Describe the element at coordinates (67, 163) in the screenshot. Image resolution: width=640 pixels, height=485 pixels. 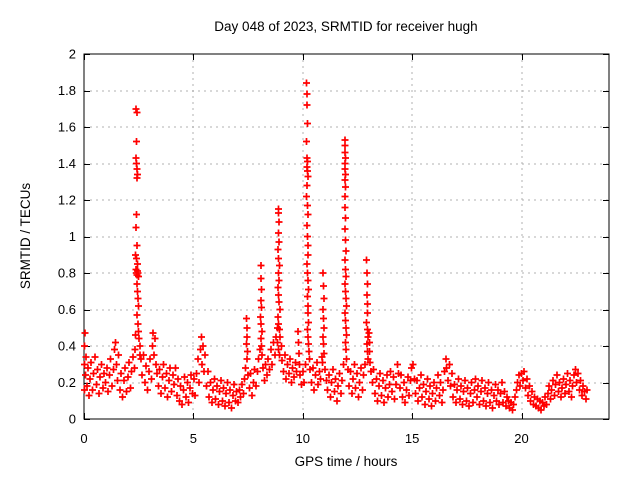
I see `y-tick-label: 1.4` at that location.